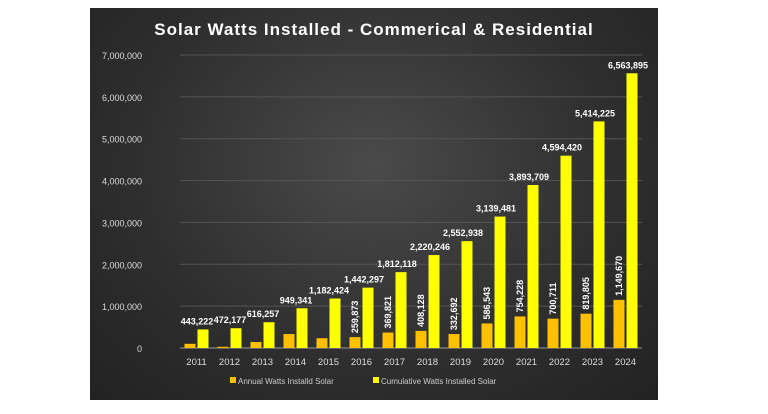 This screenshot has height=414, width=768. Describe the element at coordinates (329, 291) in the screenshot. I see `data-label-cumulative: 1,182,424` at that location.